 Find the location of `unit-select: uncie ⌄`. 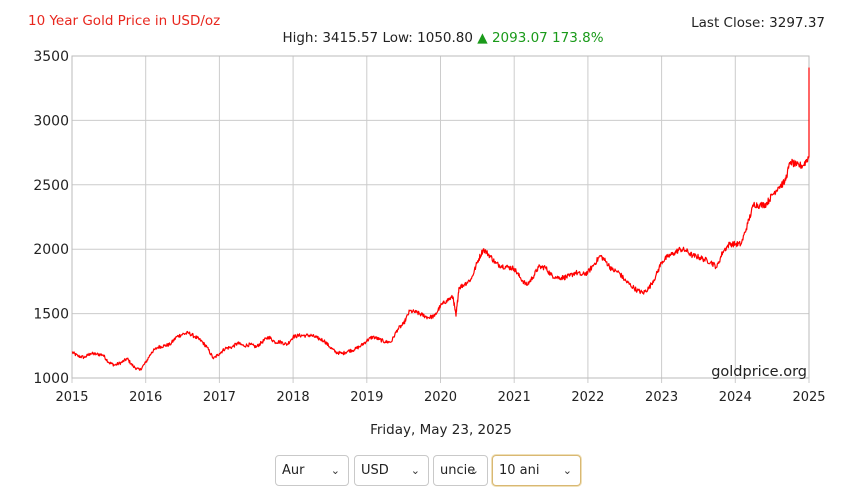

unit-select: uncie ⌄ is located at coordinates (460, 470).